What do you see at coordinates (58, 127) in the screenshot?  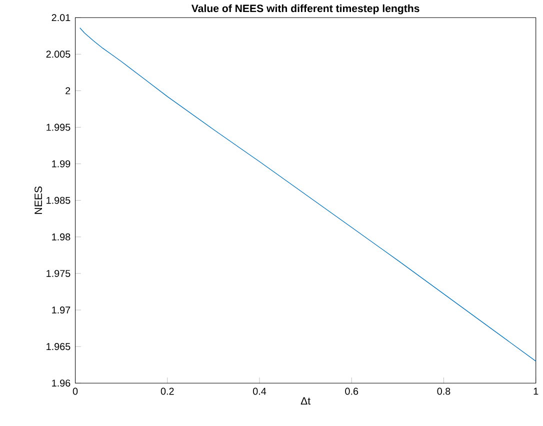 I see `y-tick-label: 1.995` at bounding box center [58, 127].